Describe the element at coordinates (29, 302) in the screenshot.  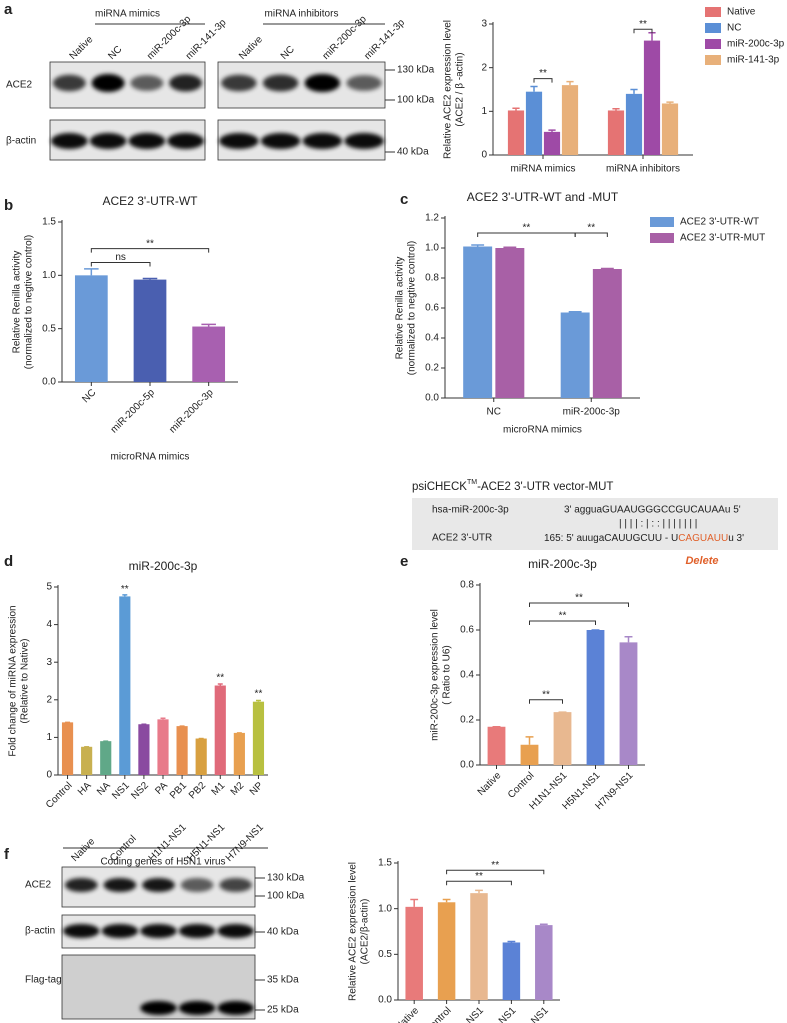
I see `y-axis-label: (normalized to negtive control)` at that location.